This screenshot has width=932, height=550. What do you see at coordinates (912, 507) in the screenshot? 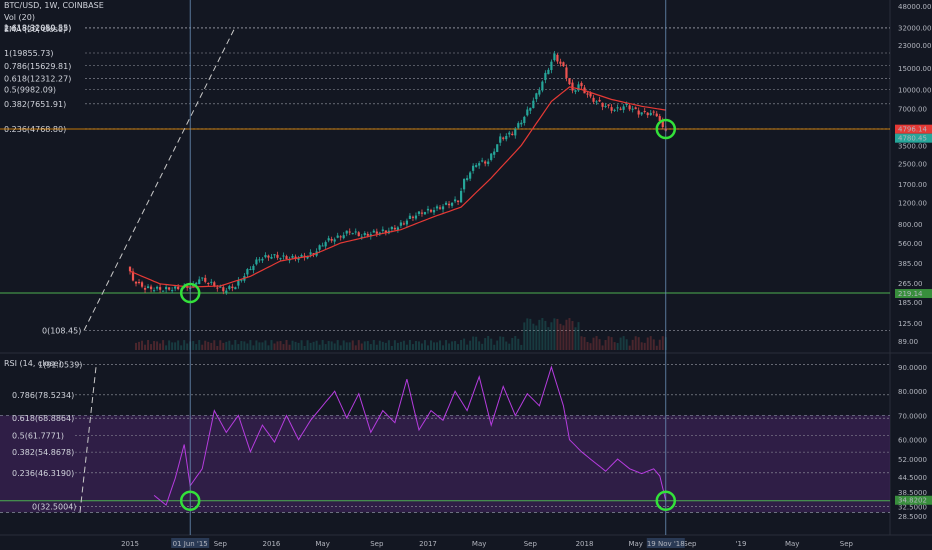
I see `rsi-axis-tick: 32.5000` at bounding box center [912, 507].